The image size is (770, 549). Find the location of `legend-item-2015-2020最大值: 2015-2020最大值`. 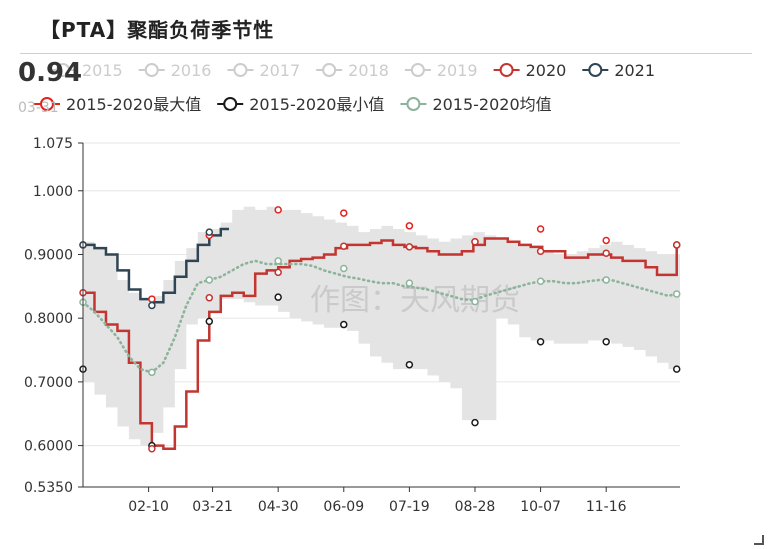

legend-item-2015-2020最大值: 2015-2020最大值 is located at coordinates (117, 104).